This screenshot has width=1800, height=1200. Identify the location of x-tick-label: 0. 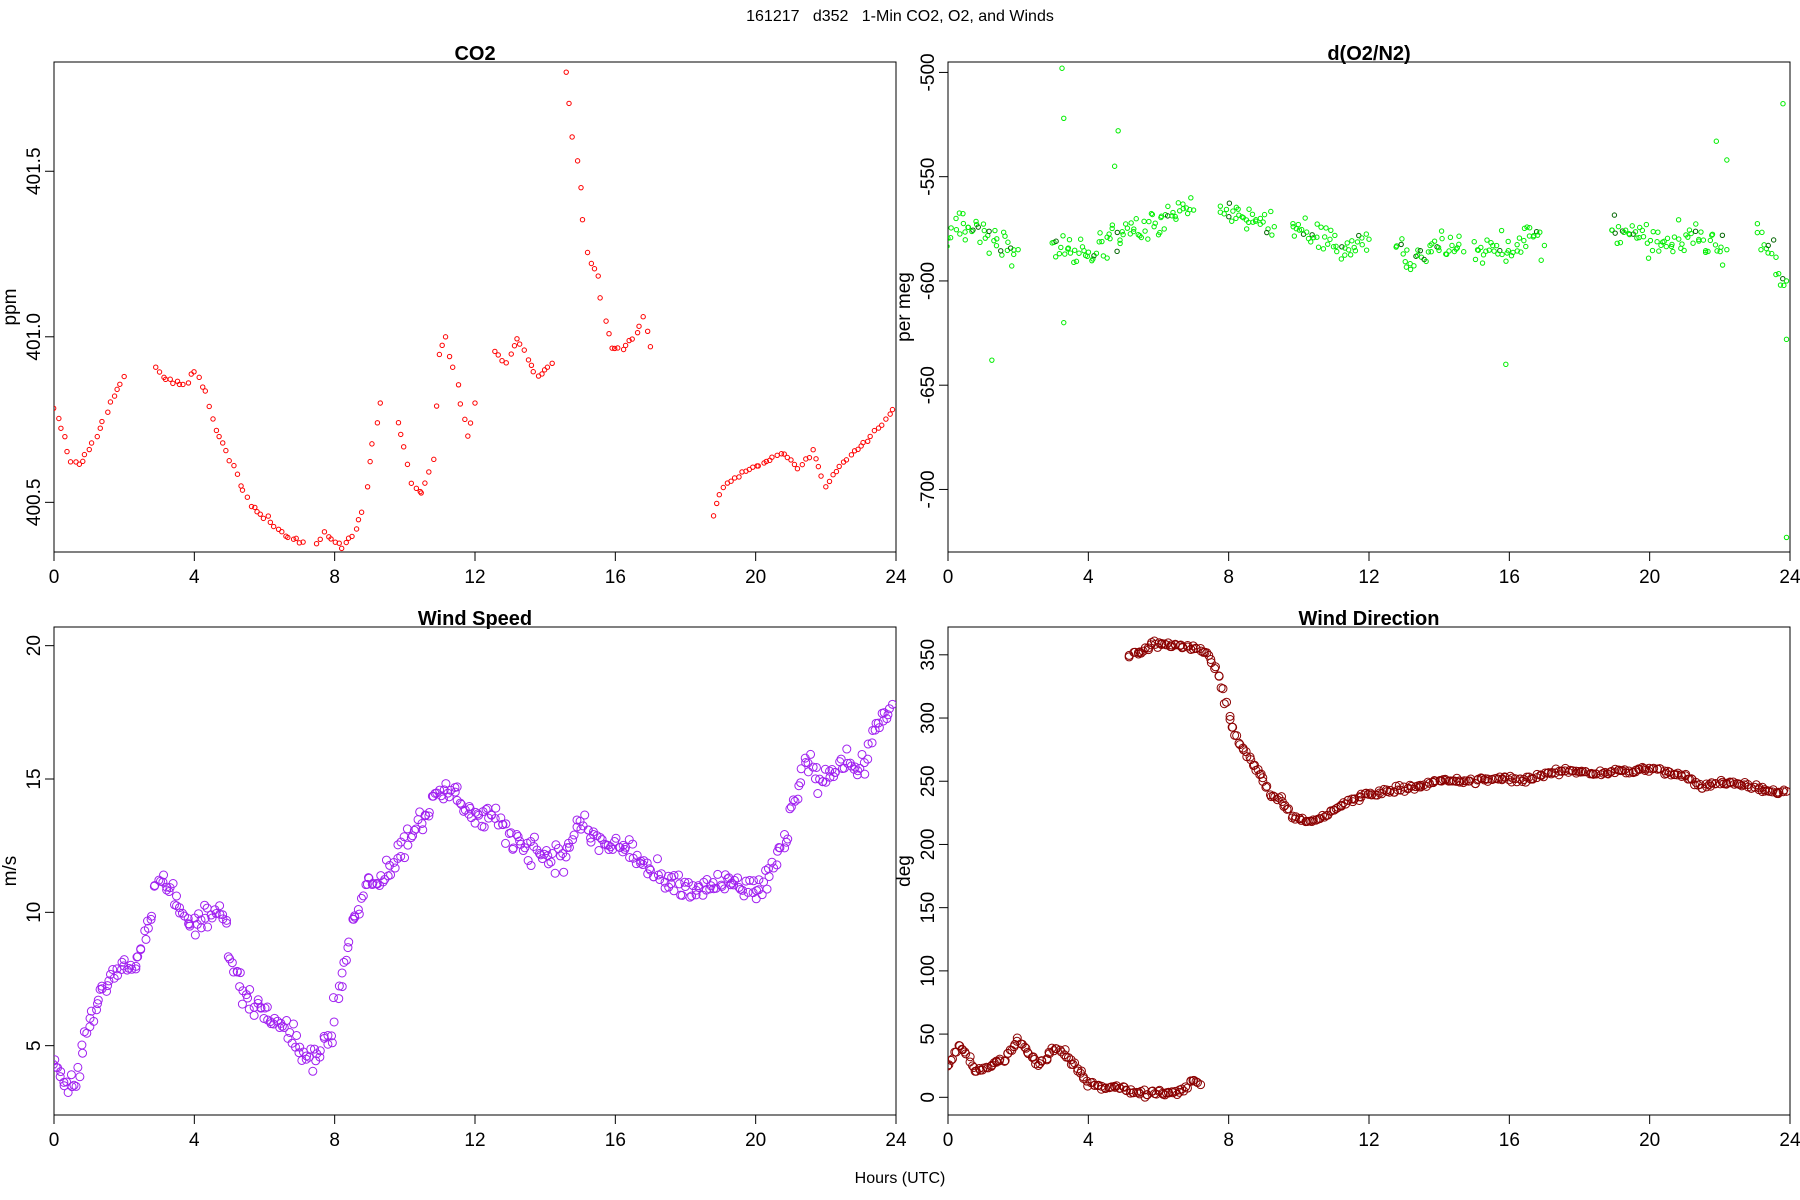
(54, 1140).